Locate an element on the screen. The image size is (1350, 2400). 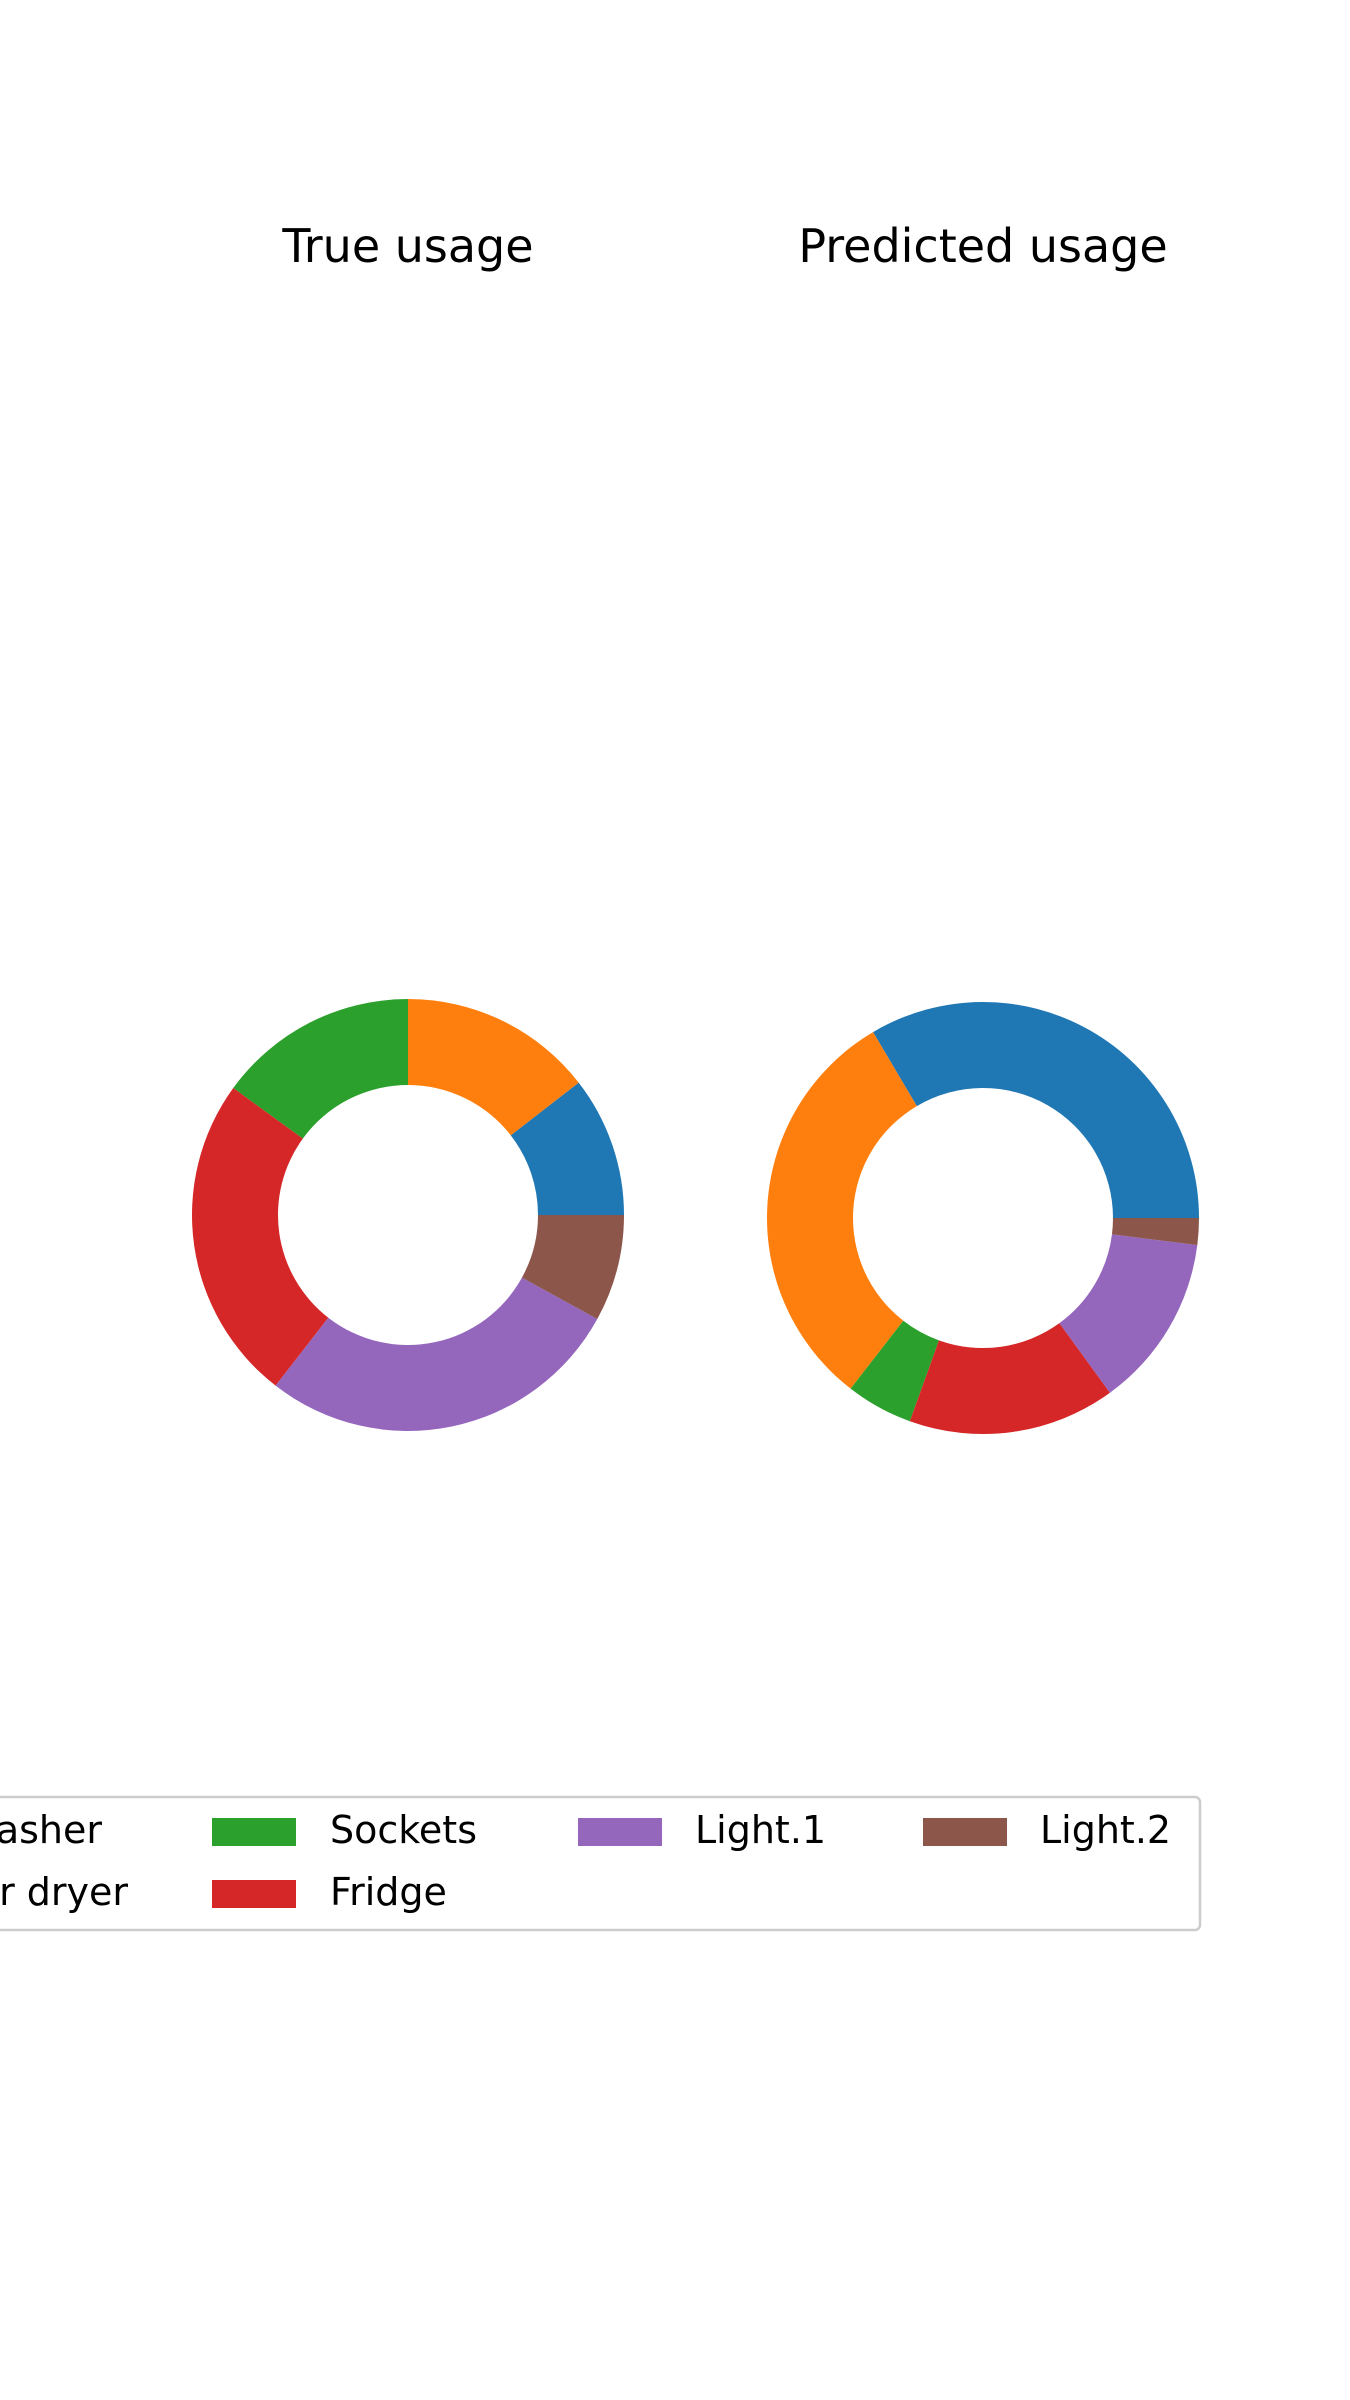
predicted-usage-slice-fridge is located at coordinates (1009, 1378).